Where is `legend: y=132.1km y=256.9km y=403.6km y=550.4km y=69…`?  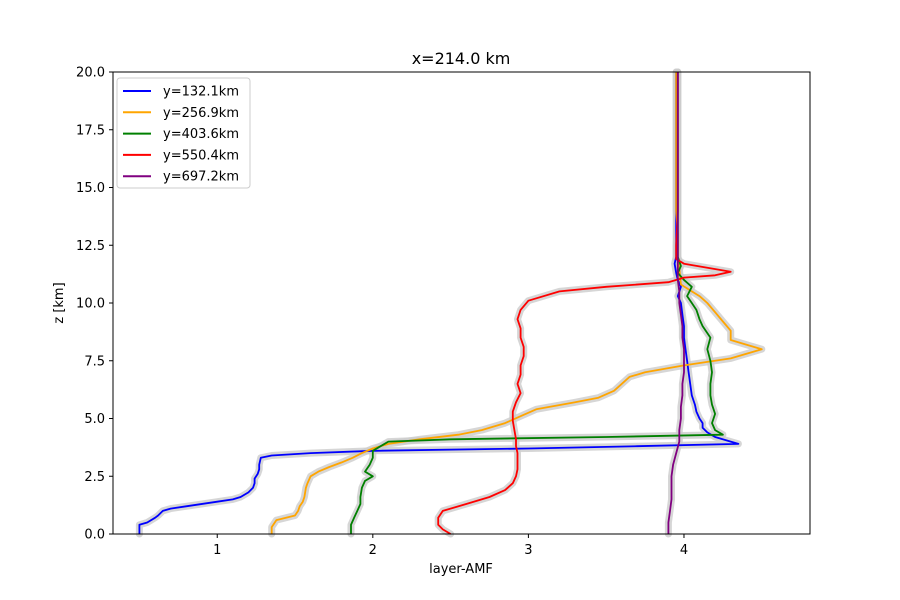 legend: y=132.1km y=256.9km y=403.6km y=550.4km y=69… is located at coordinates (183, 133).